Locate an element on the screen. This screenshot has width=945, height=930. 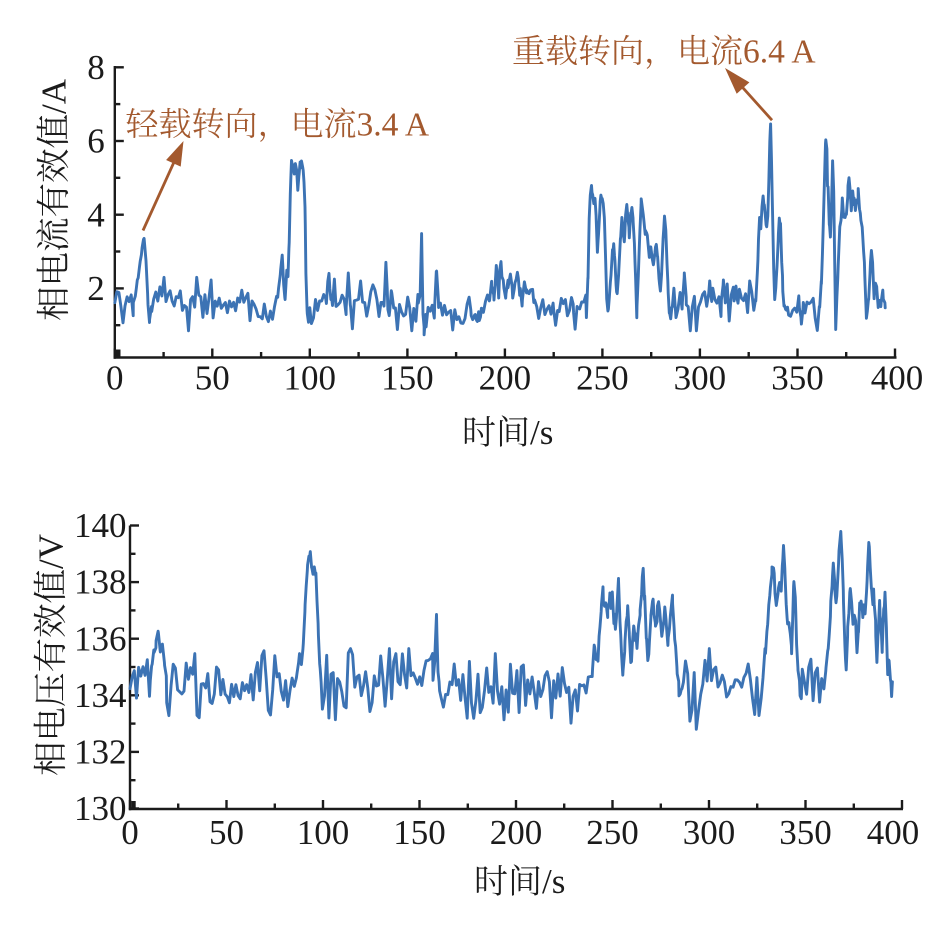
svg-text: /V is located at coordinates (51, 551).